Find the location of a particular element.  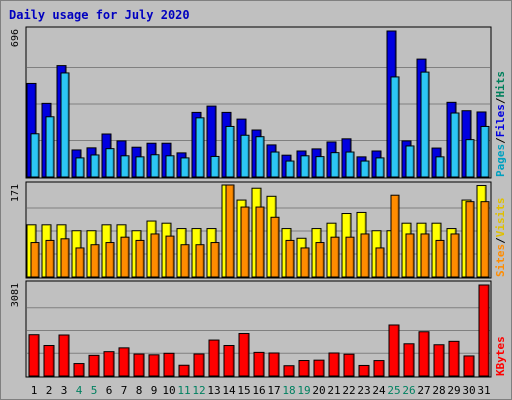

x-label-31: 31 is located at coordinates (483, 390).